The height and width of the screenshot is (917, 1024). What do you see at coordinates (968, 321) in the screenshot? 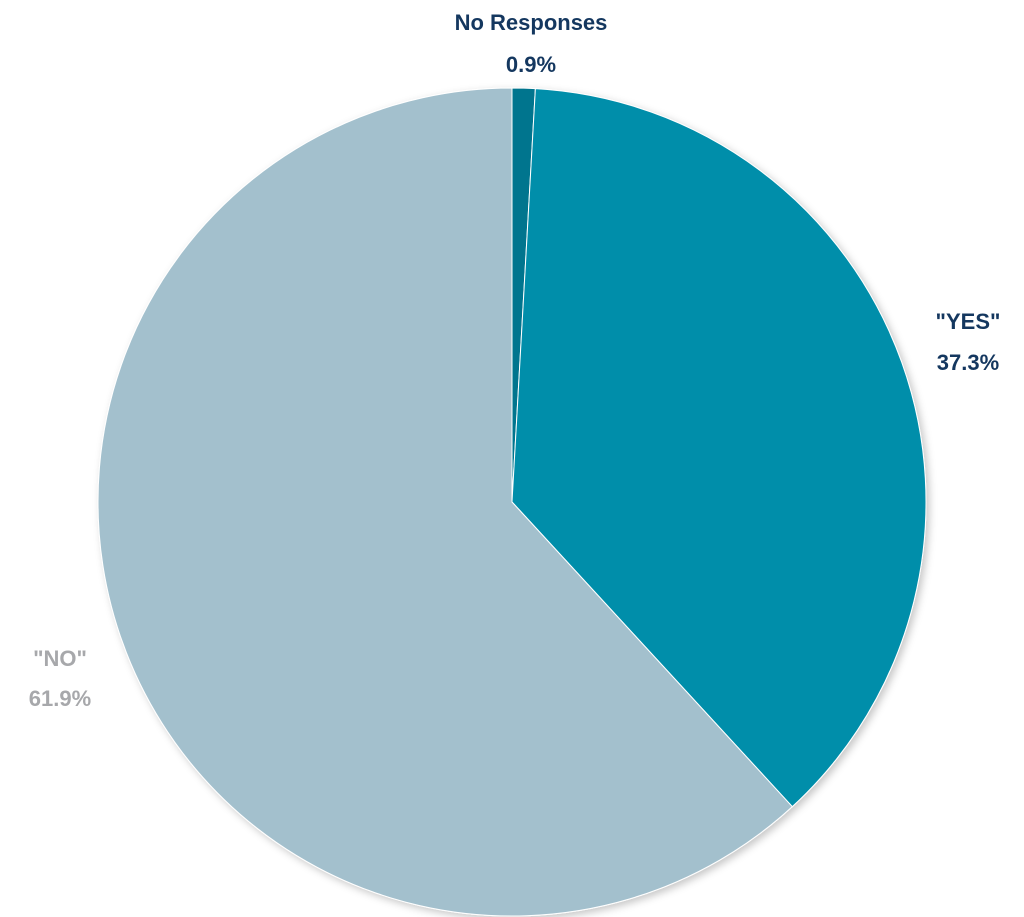
I see `slice-label-yes-name: "YES"` at bounding box center [968, 321].